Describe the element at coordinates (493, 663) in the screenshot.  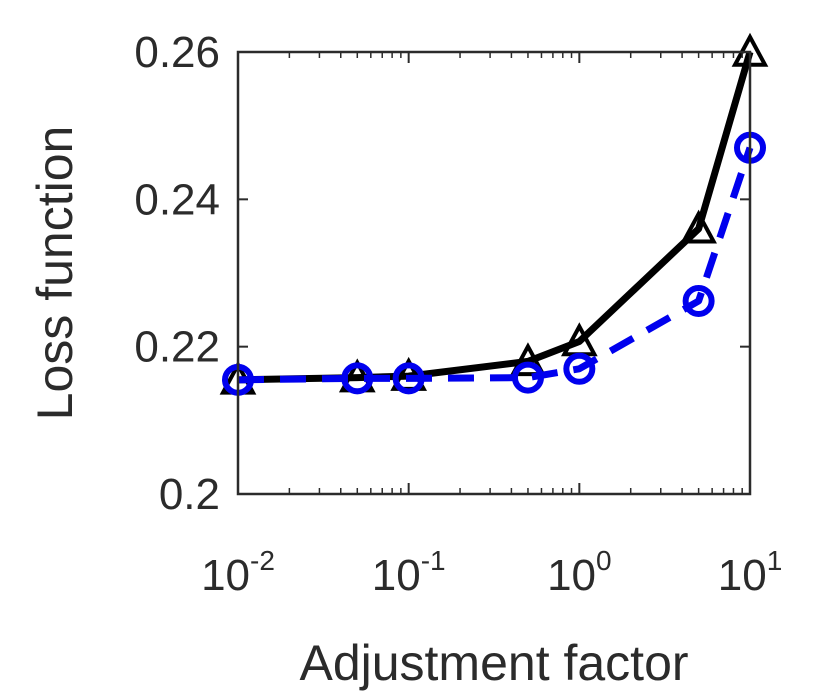
I see `x-axis-label: Adjustment factor` at that location.